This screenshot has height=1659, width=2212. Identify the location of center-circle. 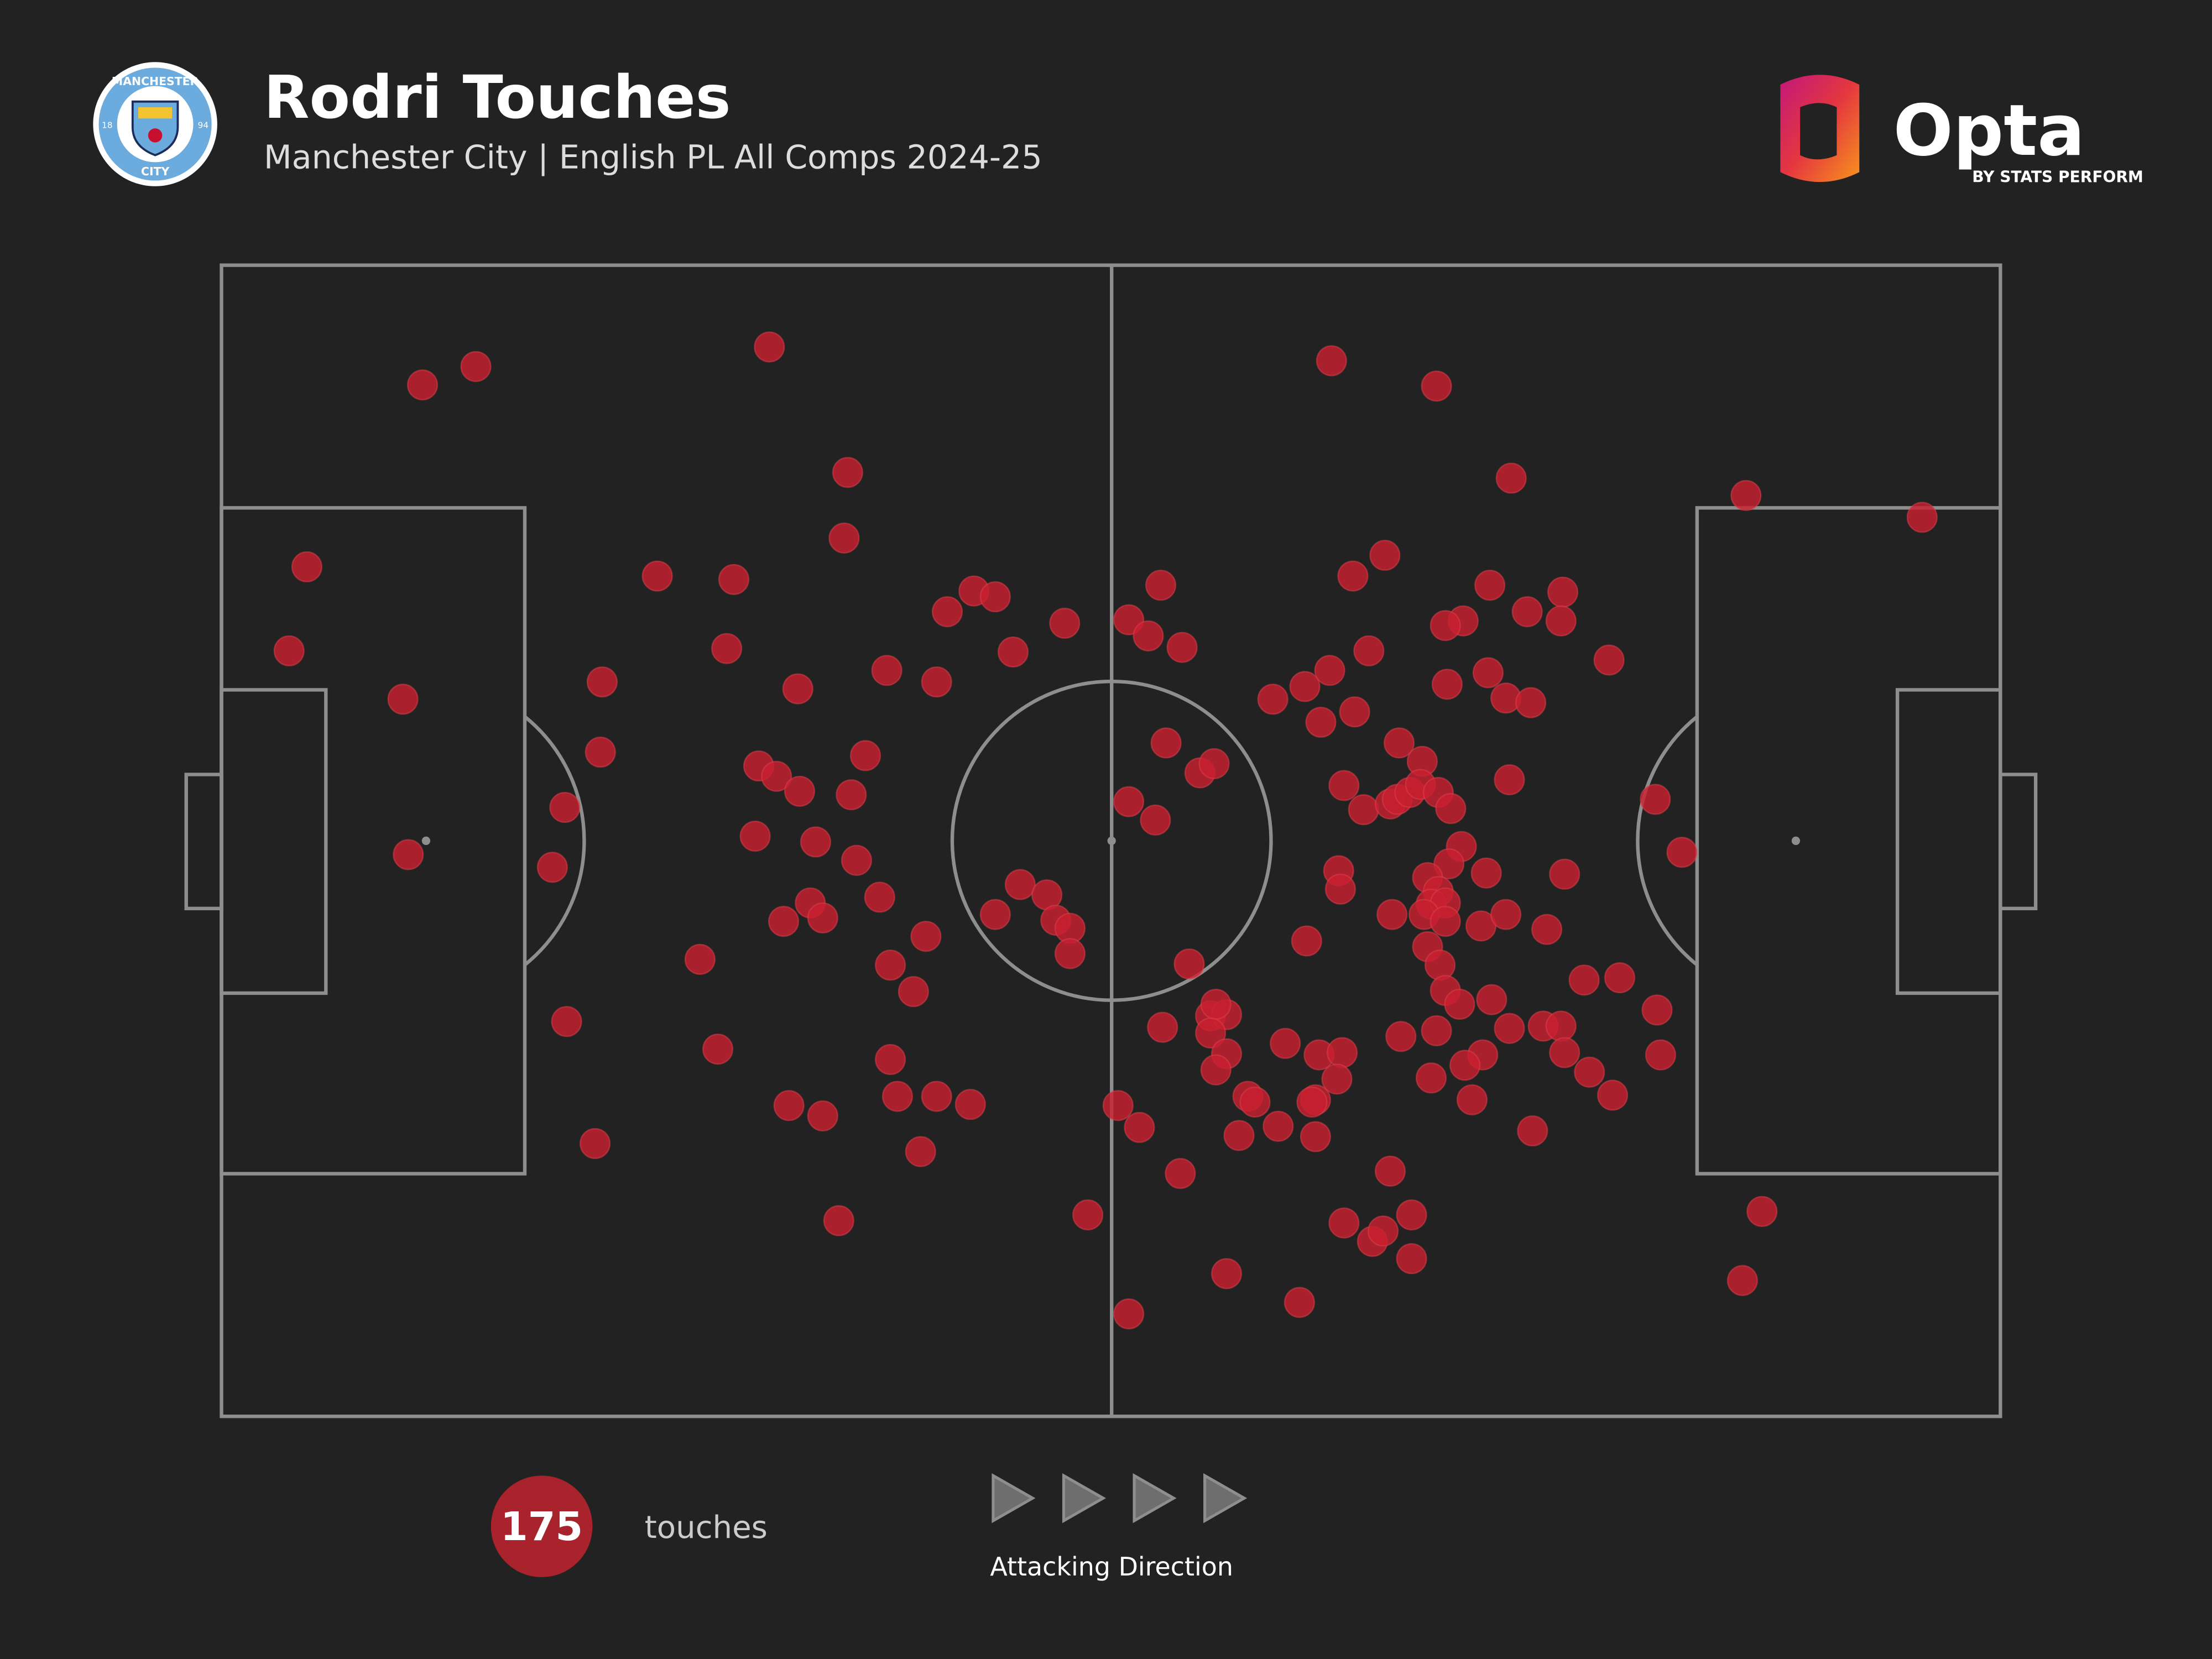
(1112, 840).